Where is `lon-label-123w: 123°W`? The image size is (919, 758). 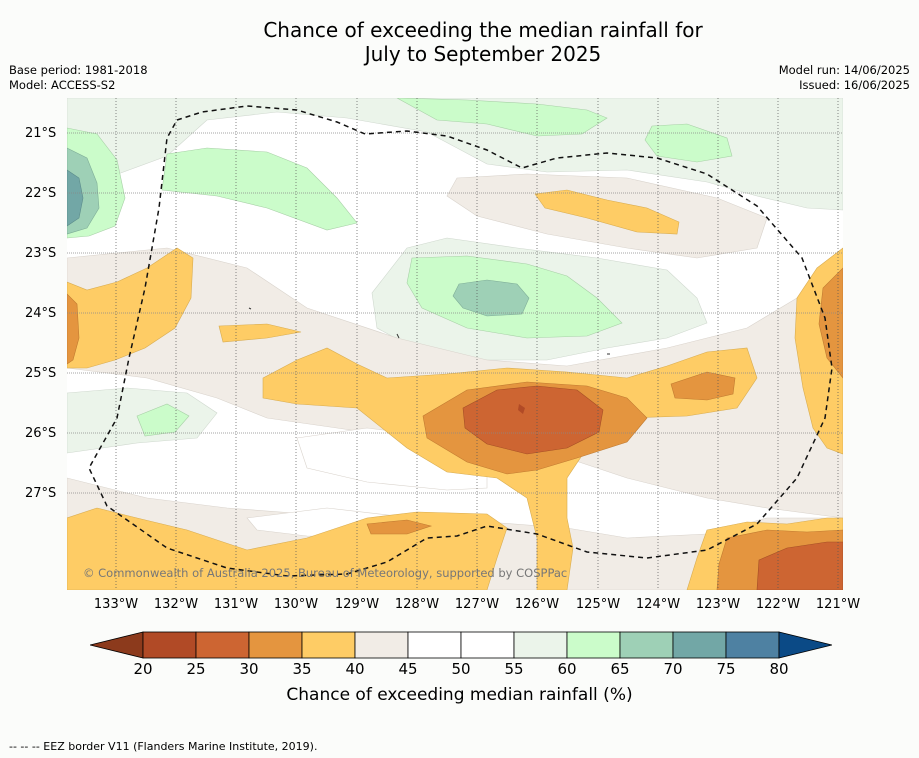
lon-label-123w: 123°W is located at coordinates (718, 604).